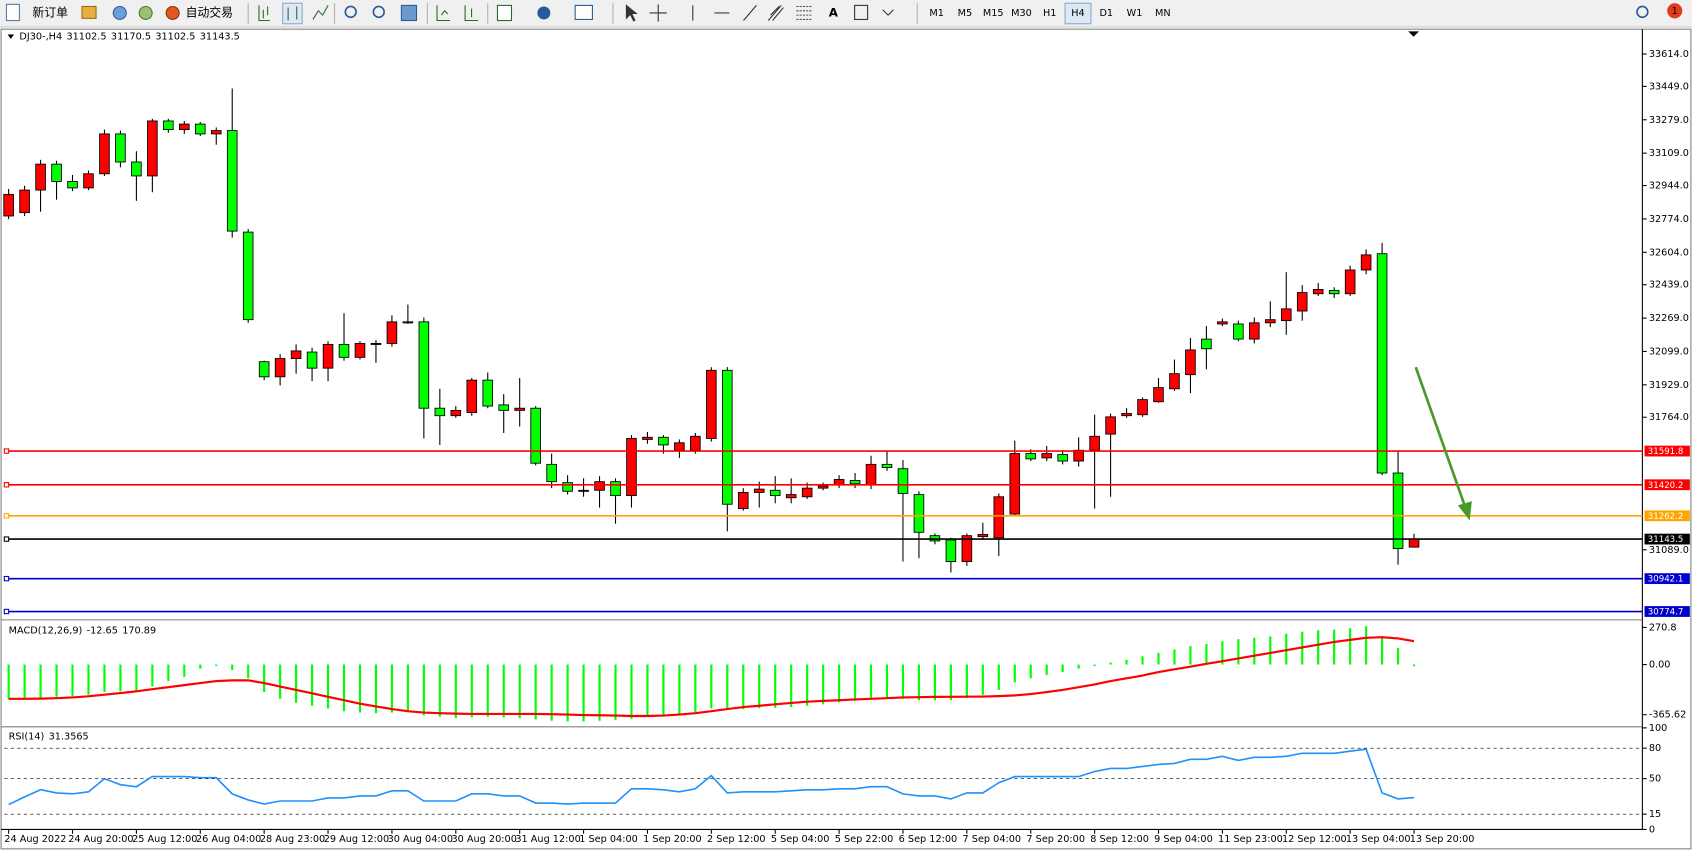 This screenshot has width=1692, height=851. I want to click on timeframe-button: M1, so click(936, 13).